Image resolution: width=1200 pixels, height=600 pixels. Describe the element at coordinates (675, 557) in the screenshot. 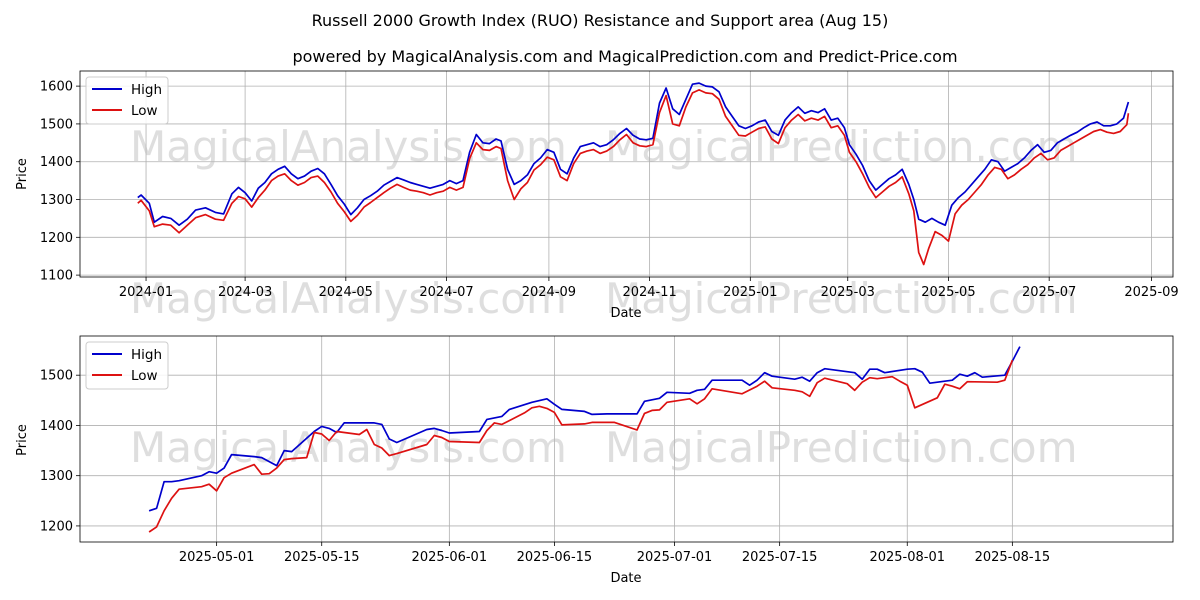

I see `x-tick-label: 2025-07-01` at that location.